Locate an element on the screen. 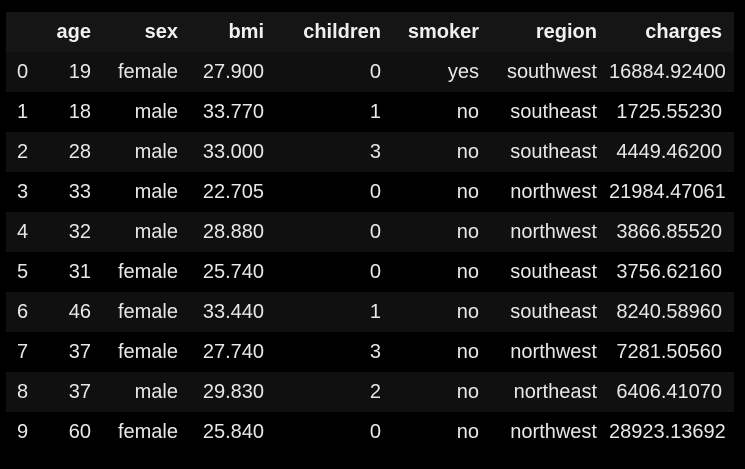 The height and width of the screenshot is (469, 745). row-index-cell: 8 is located at coordinates (23, 392).